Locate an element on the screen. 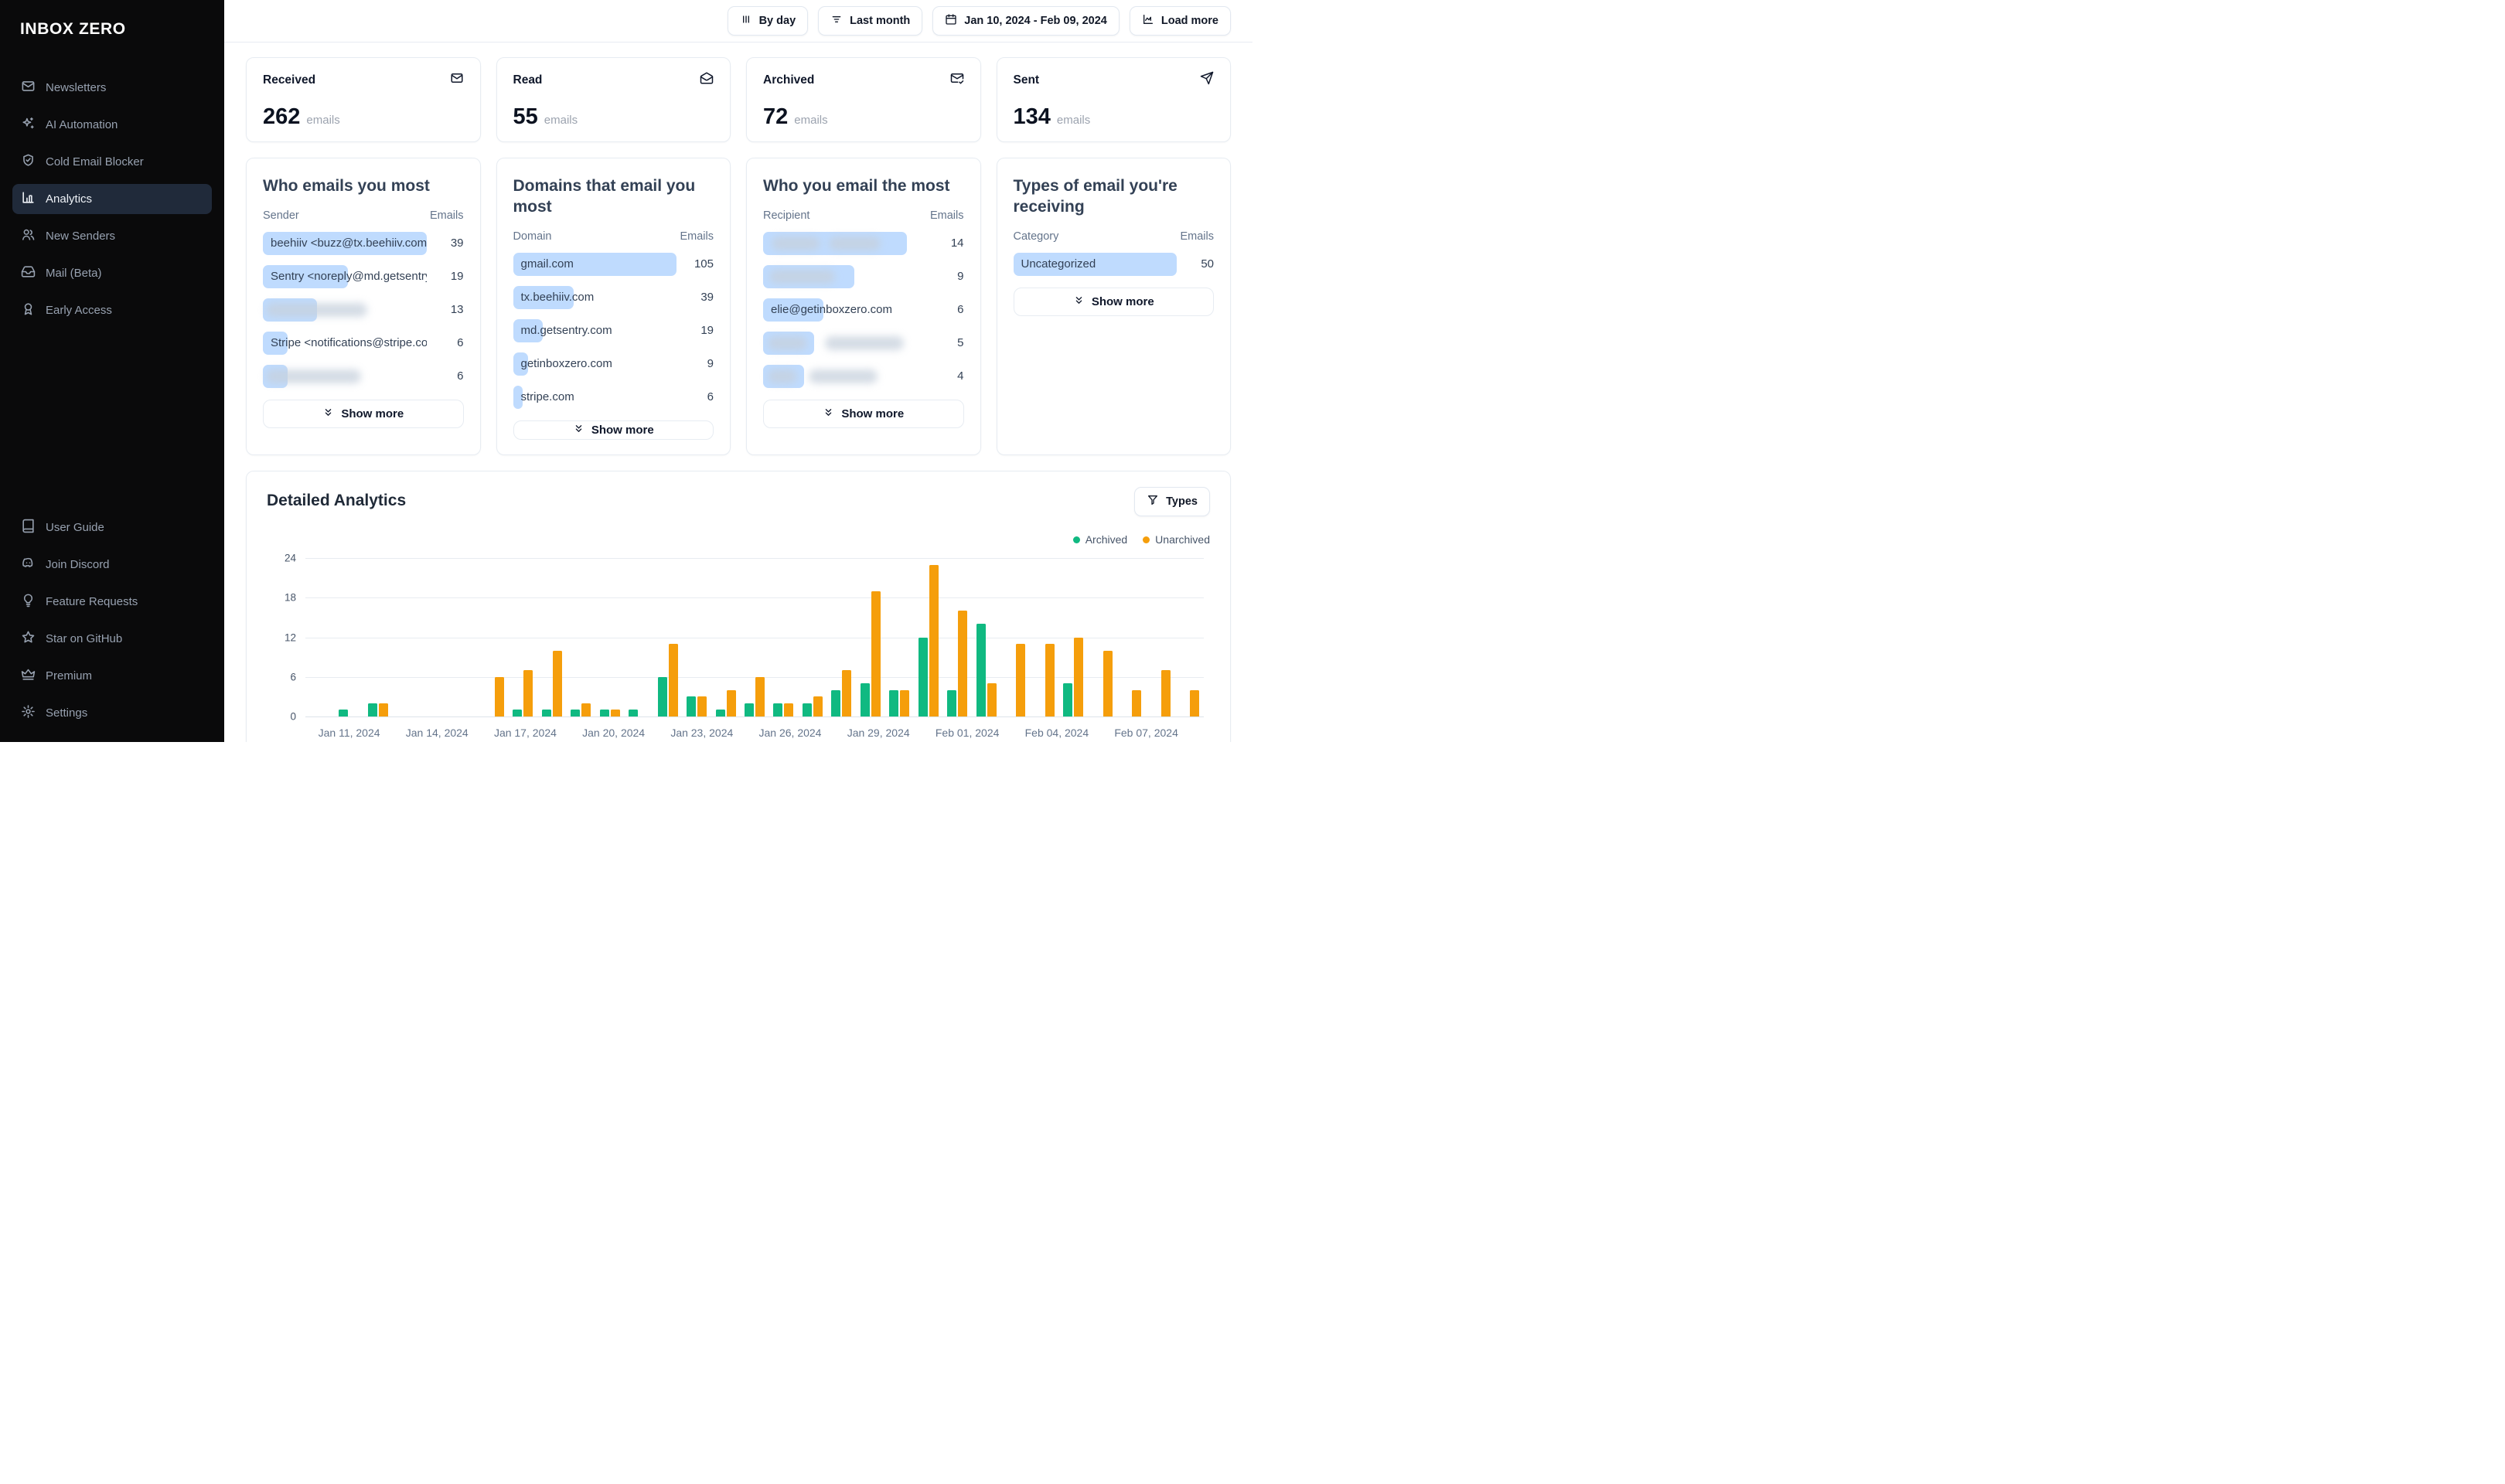 The image size is (2505, 1484). mail-check-icon is located at coordinates (957, 80).